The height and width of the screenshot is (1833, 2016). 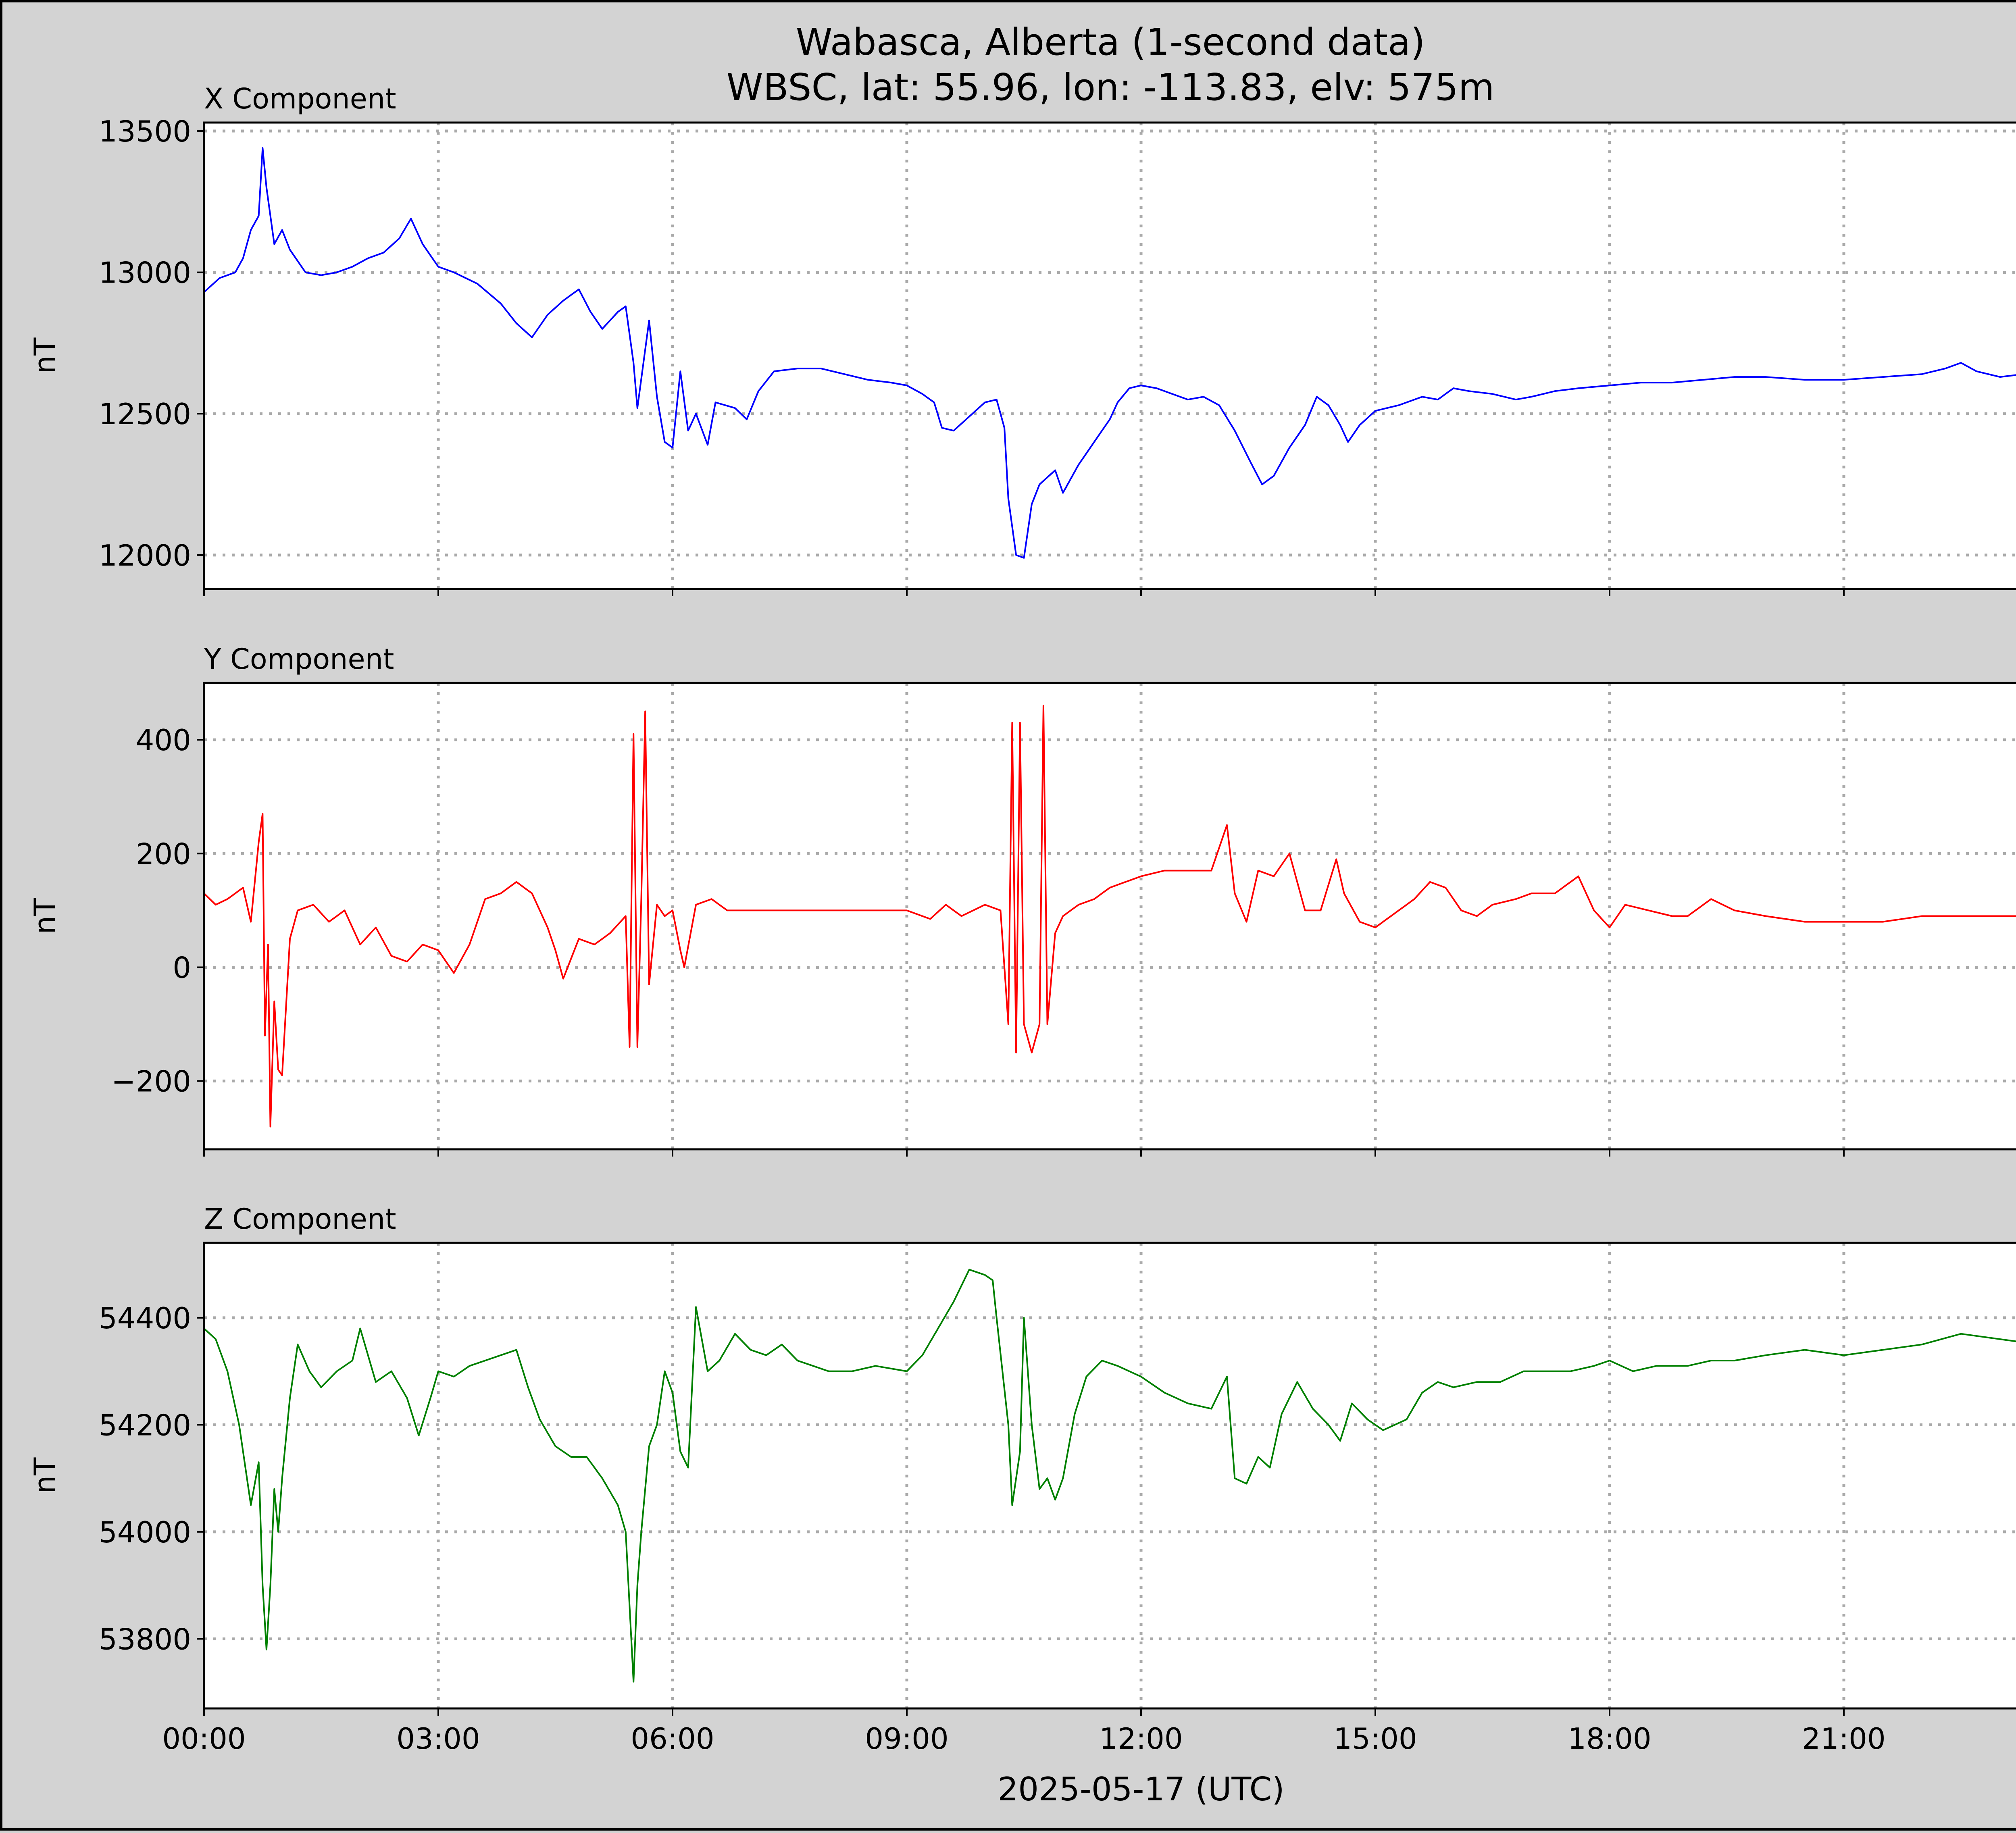 I want to click on x-axis-label: 2025-05-17 (UTC), so click(x=1141, y=1789).